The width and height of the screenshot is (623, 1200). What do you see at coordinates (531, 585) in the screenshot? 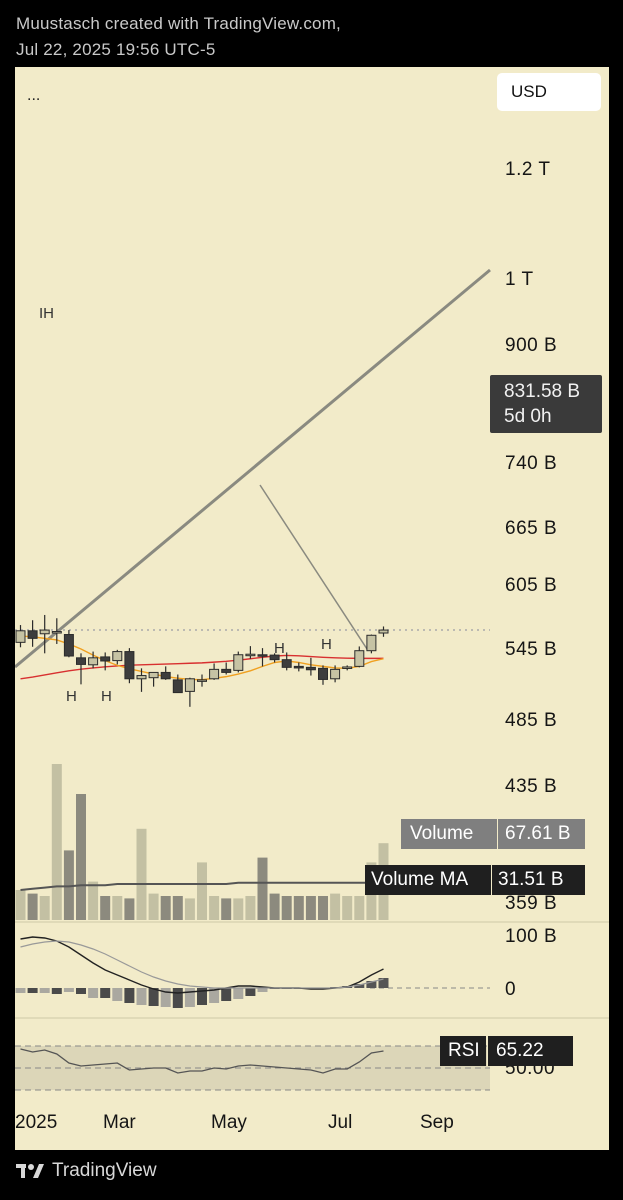
I see `price-tick: 605 B` at bounding box center [531, 585].